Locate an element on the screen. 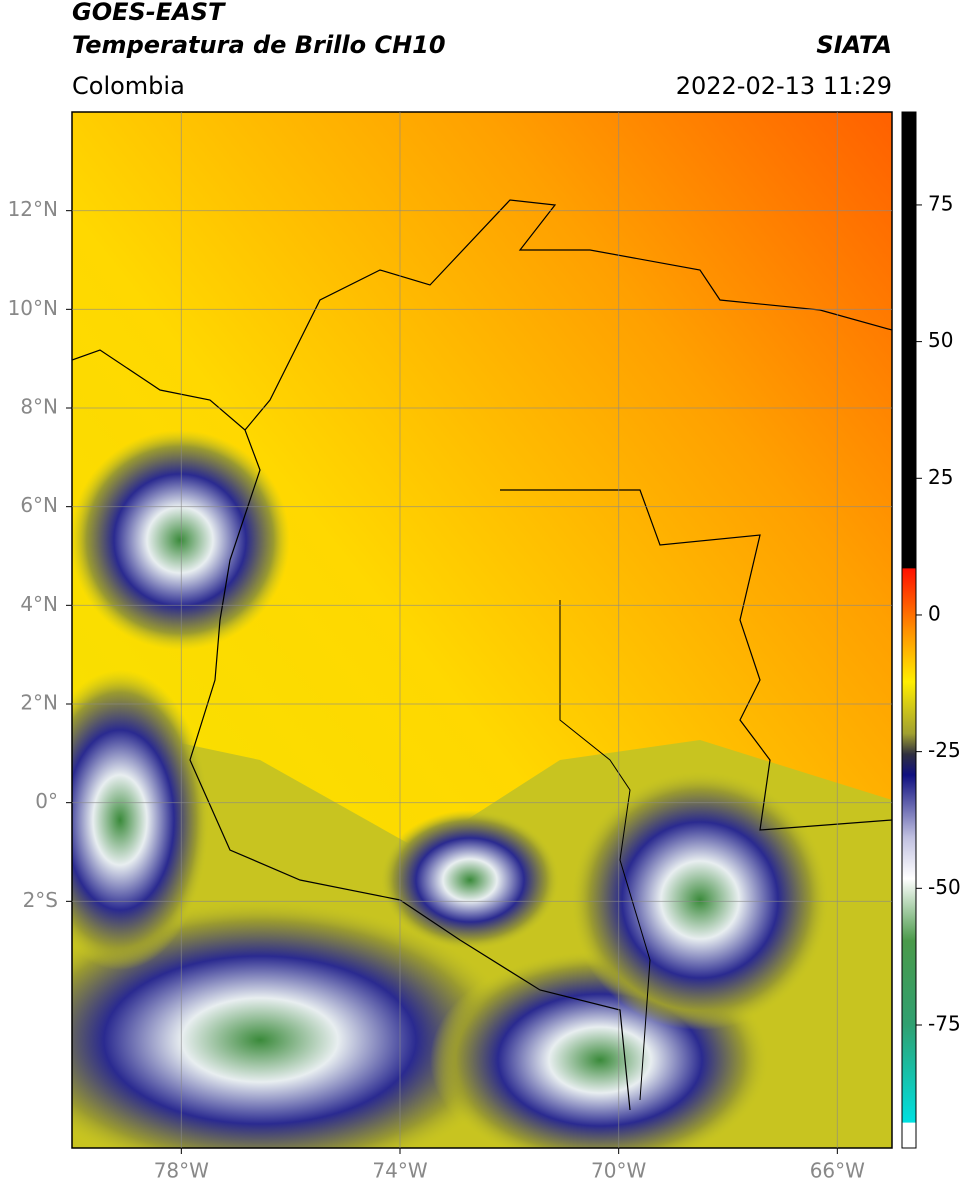 The image size is (966, 1190). y-tick-label: 0° is located at coordinates (46, 801).